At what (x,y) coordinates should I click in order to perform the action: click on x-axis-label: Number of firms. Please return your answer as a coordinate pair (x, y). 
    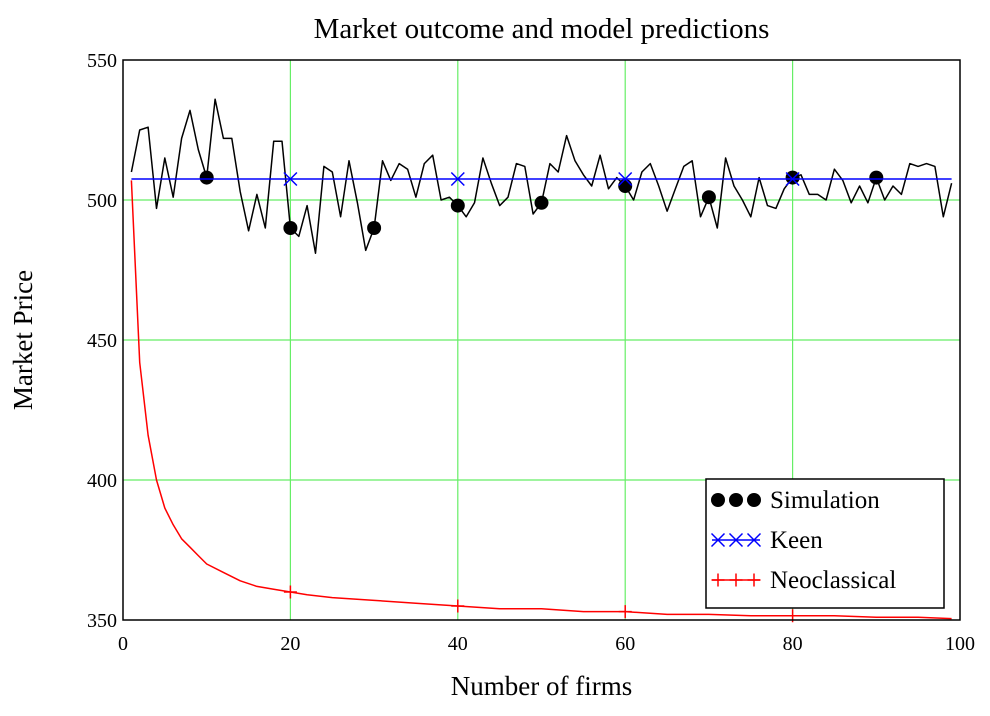
    Looking at the image, I should click on (541, 686).